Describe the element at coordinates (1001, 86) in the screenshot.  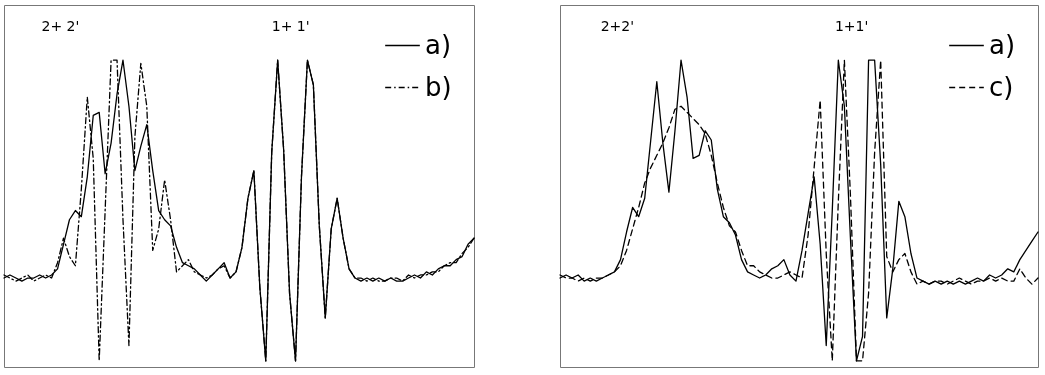
I see `legend-label: c)` at that location.